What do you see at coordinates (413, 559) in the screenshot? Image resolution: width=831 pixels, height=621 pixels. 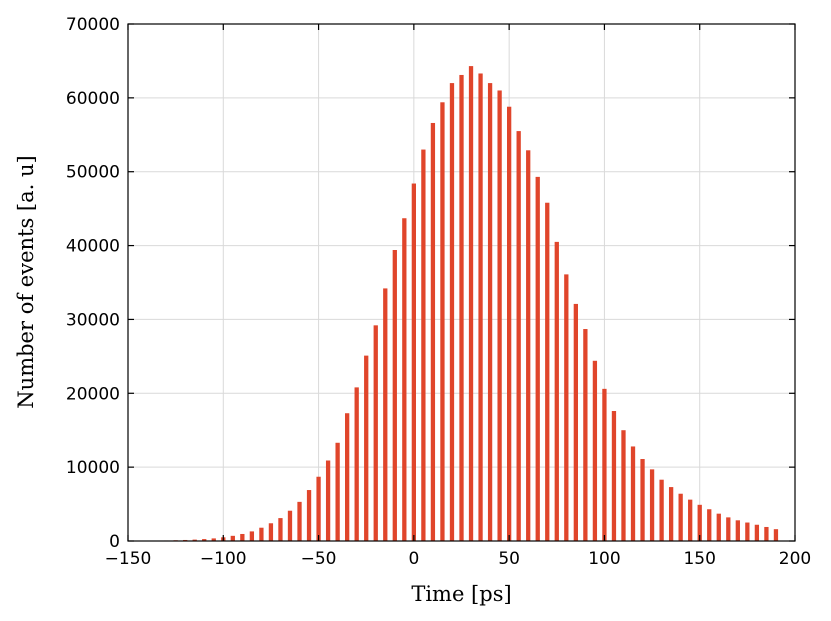 I see `x-tick-label: 0` at bounding box center [413, 559].